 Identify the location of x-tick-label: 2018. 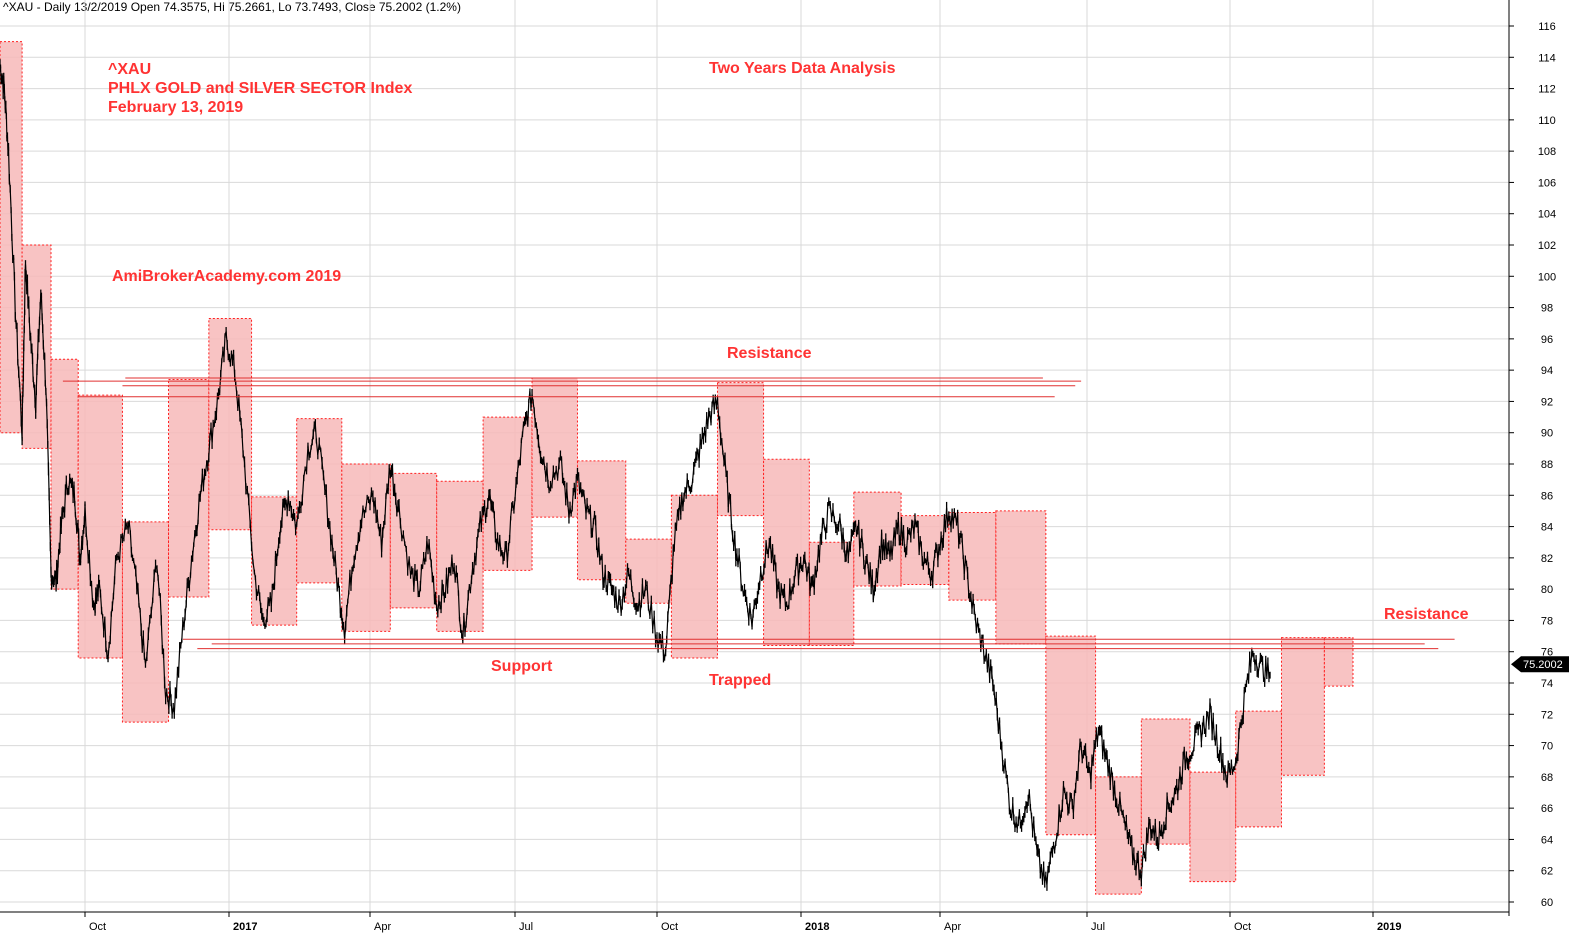
(817, 927).